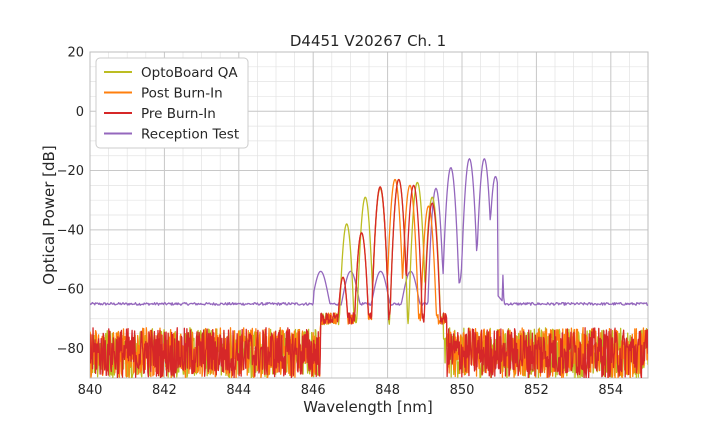 The height and width of the screenshot is (432, 720). I want to click on x-tick-label: 848, so click(387, 390).